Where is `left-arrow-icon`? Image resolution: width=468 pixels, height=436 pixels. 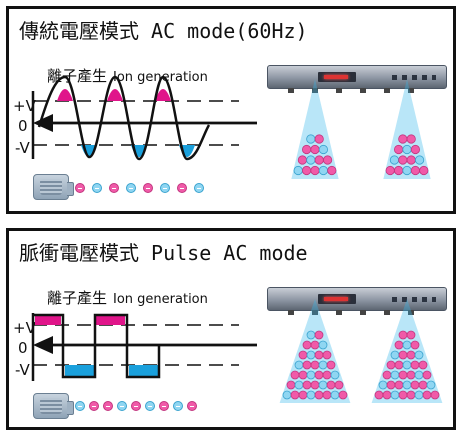
left-arrow-icon is located at coordinates (43, 345).